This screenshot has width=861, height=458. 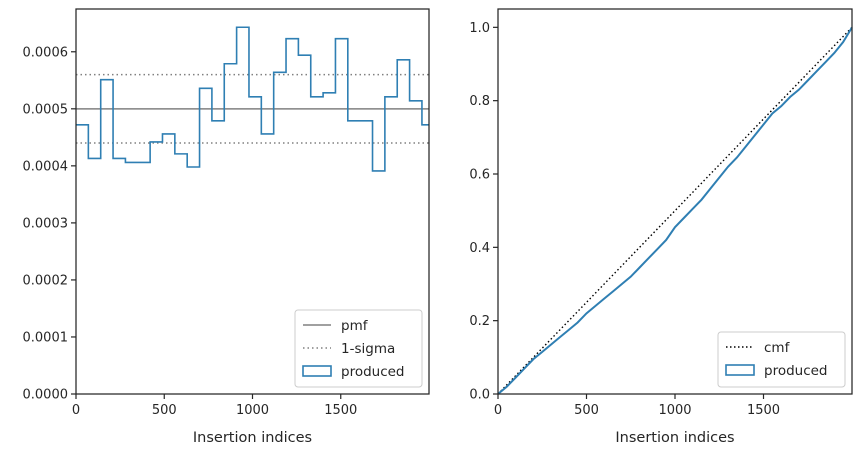 I want to click on y-tick-label: 0.4, so click(x=479, y=248).